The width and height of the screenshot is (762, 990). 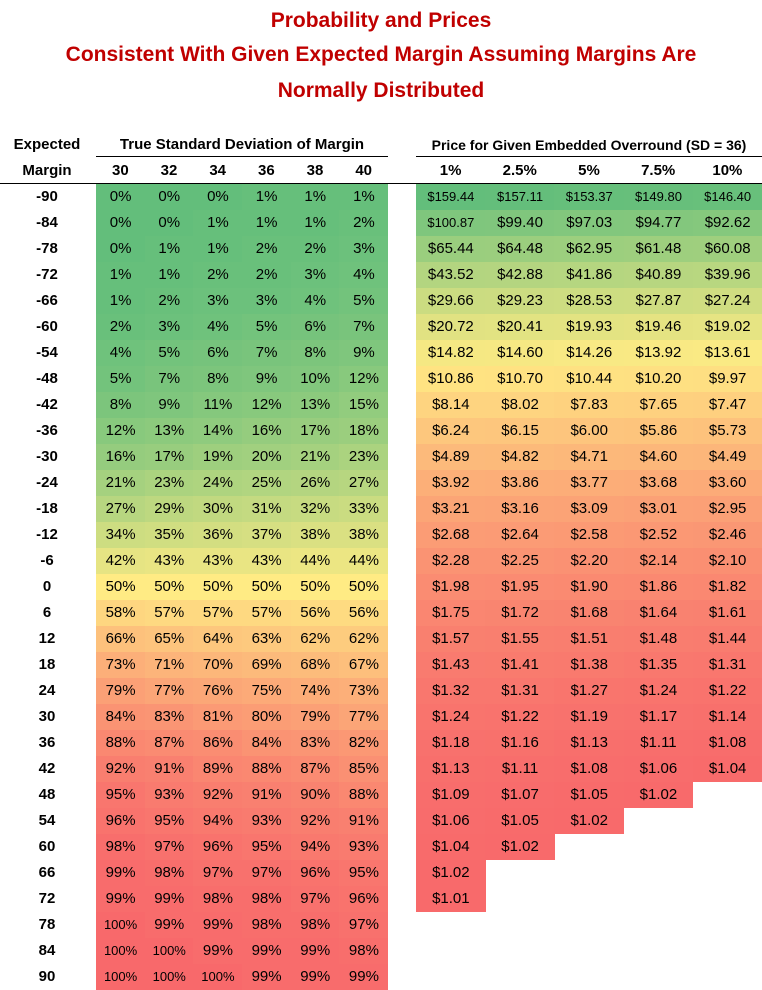 What do you see at coordinates (121, 405) in the screenshot?
I see `probability-cell: 8%` at bounding box center [121, 405].